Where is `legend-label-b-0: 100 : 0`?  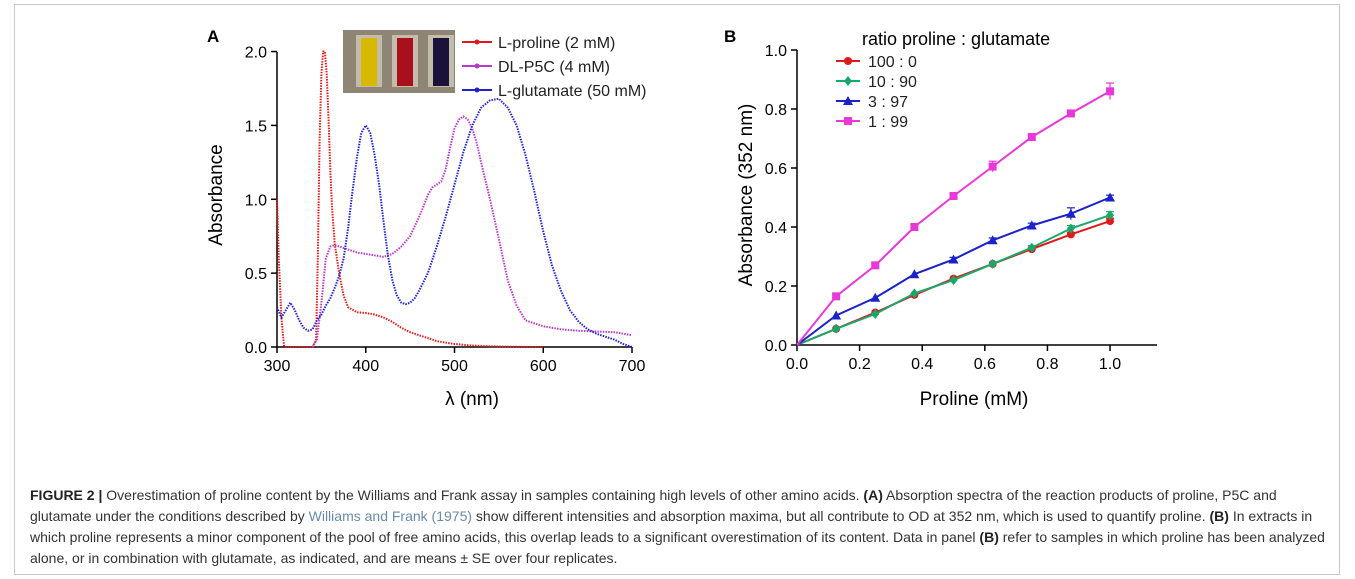
legend-label-b-0: 100 : 0 is located at coordinates (892, 62).